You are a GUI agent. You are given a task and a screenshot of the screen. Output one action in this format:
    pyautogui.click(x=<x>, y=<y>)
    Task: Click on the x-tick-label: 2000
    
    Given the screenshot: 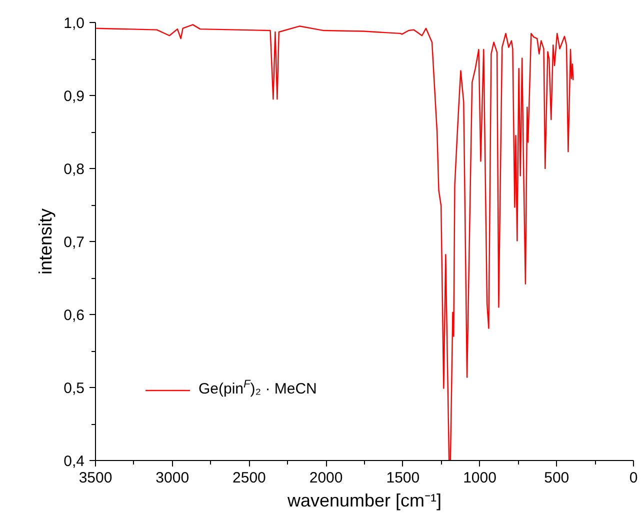 What is the action you would take?
    pyautogui.click(x=326, y=478)
    